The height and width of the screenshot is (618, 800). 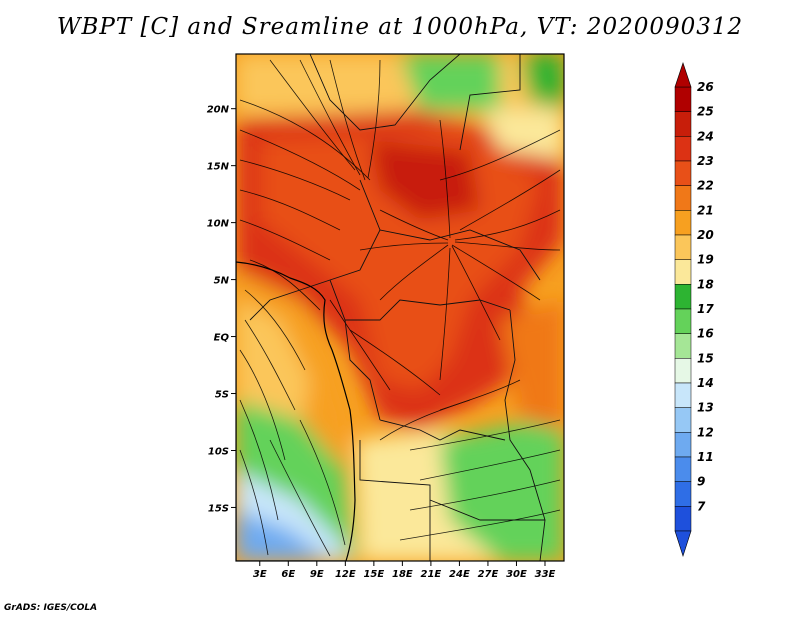 What do you see at coordinates (431, 574) in the screenshot?
I see `x-tick-label: 21E` at bounding box center [431, 574].